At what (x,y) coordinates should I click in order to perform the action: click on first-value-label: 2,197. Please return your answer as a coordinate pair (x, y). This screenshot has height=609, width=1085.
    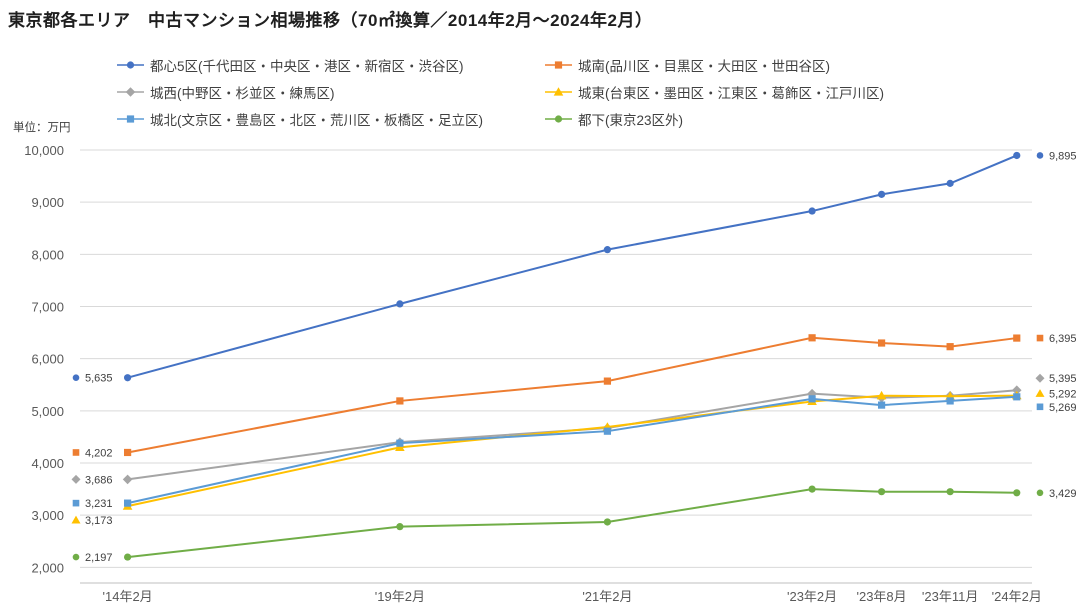
    Looking at the image, I should click on (99, 558).